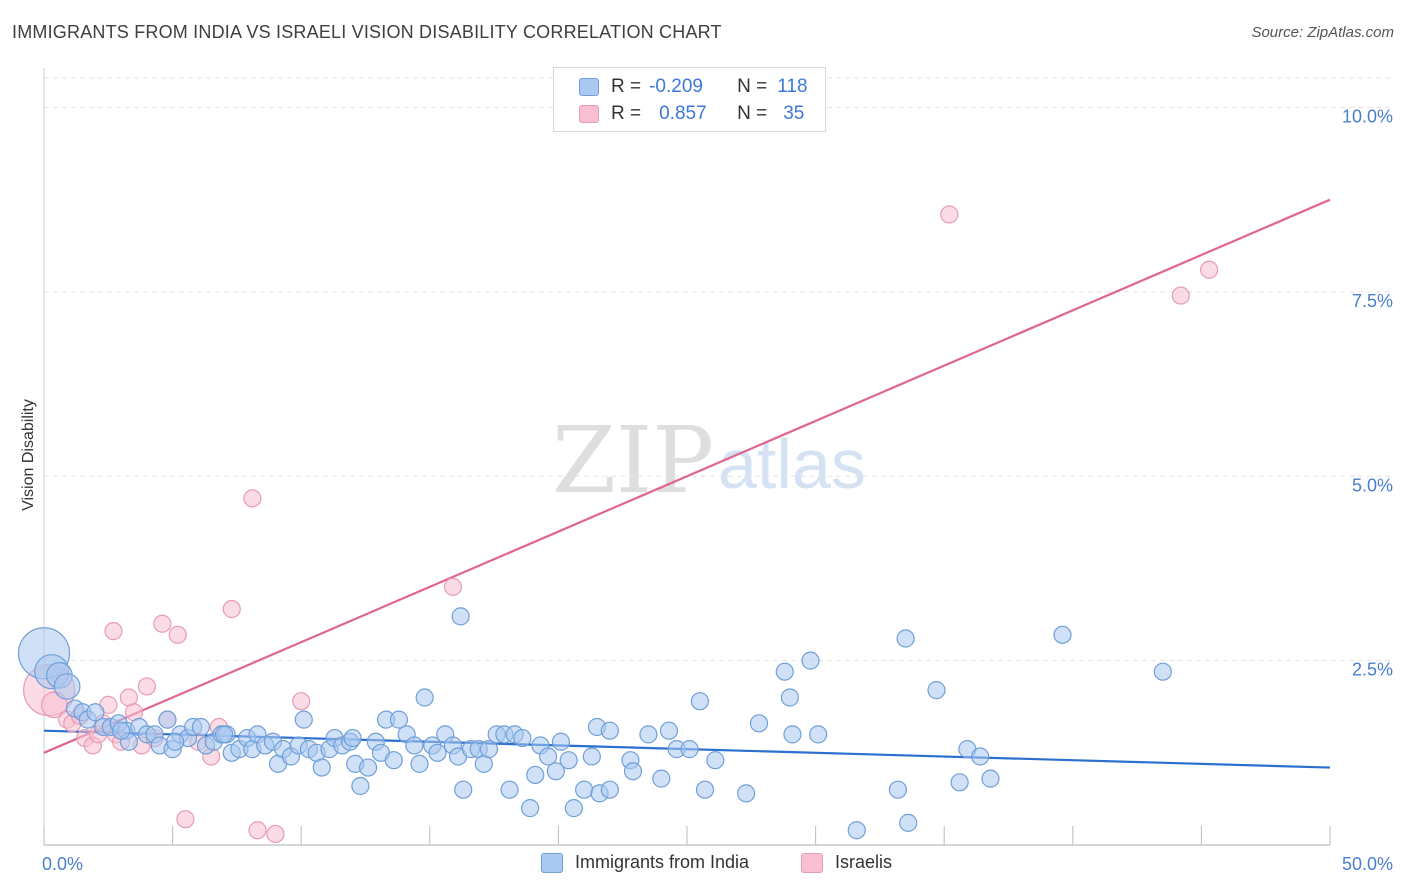 The width and height of the screenshot is (1406, 892). What do you see at coordinates (633, 460) in the screenshot?
I see `watermark-zip: ZIP` at bounding box center [633, 460].